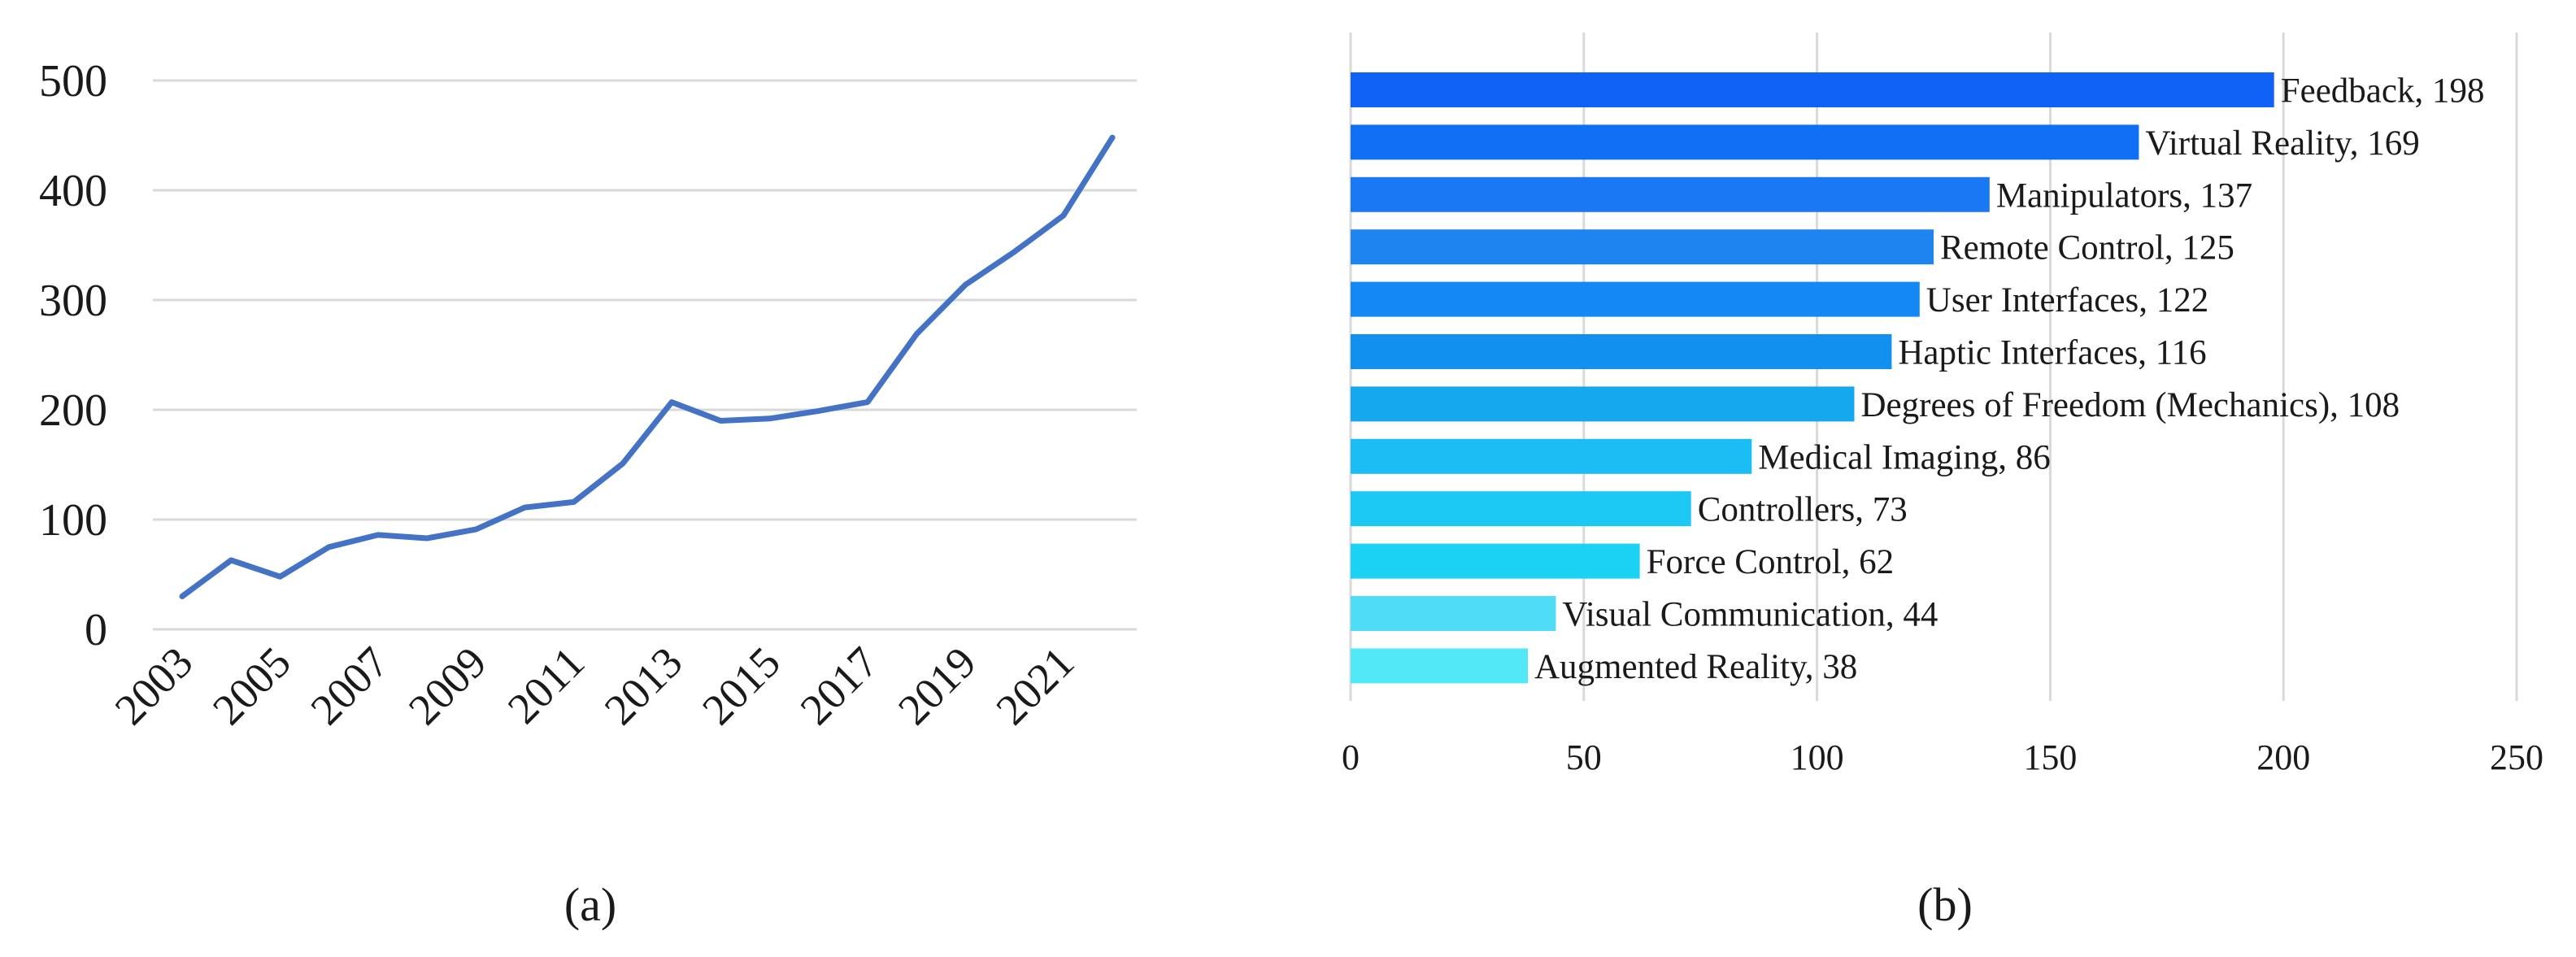 The image size is (2576, 957). What do you see at coordinates (1818, 757) in the screenshot?
I see `x-tick-label: 100` at bounding box center [1818, 757].